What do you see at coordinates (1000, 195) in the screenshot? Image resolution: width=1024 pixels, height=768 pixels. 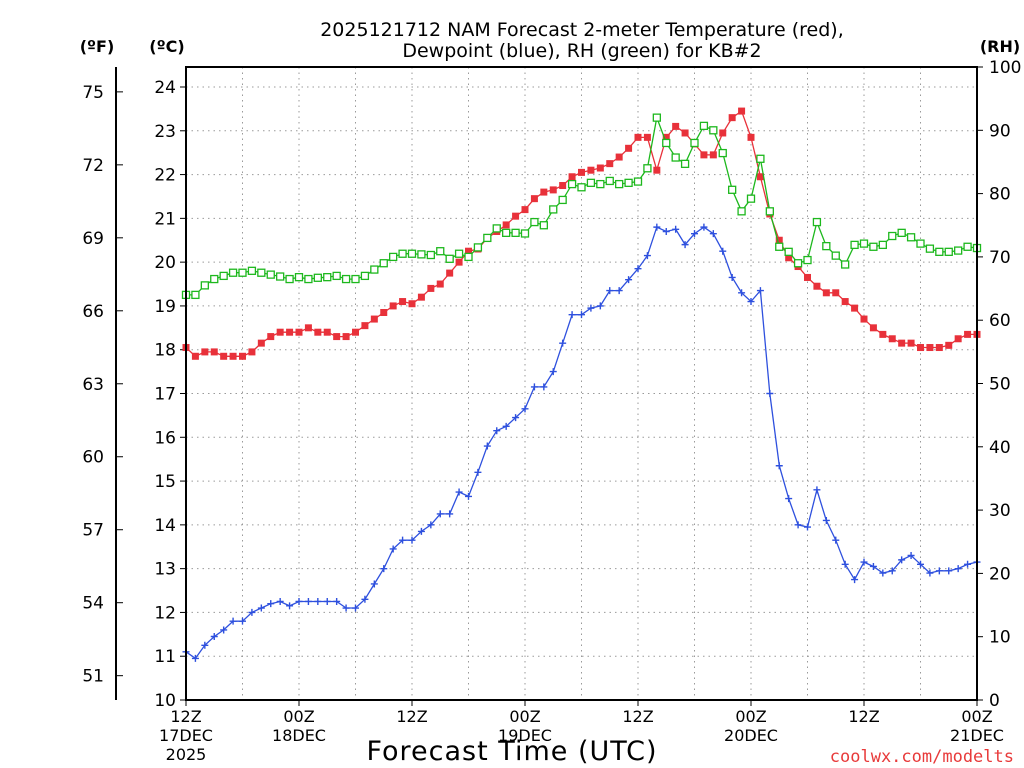 I see `rh-tick-label: 80` at bounding box center [1000, 195].